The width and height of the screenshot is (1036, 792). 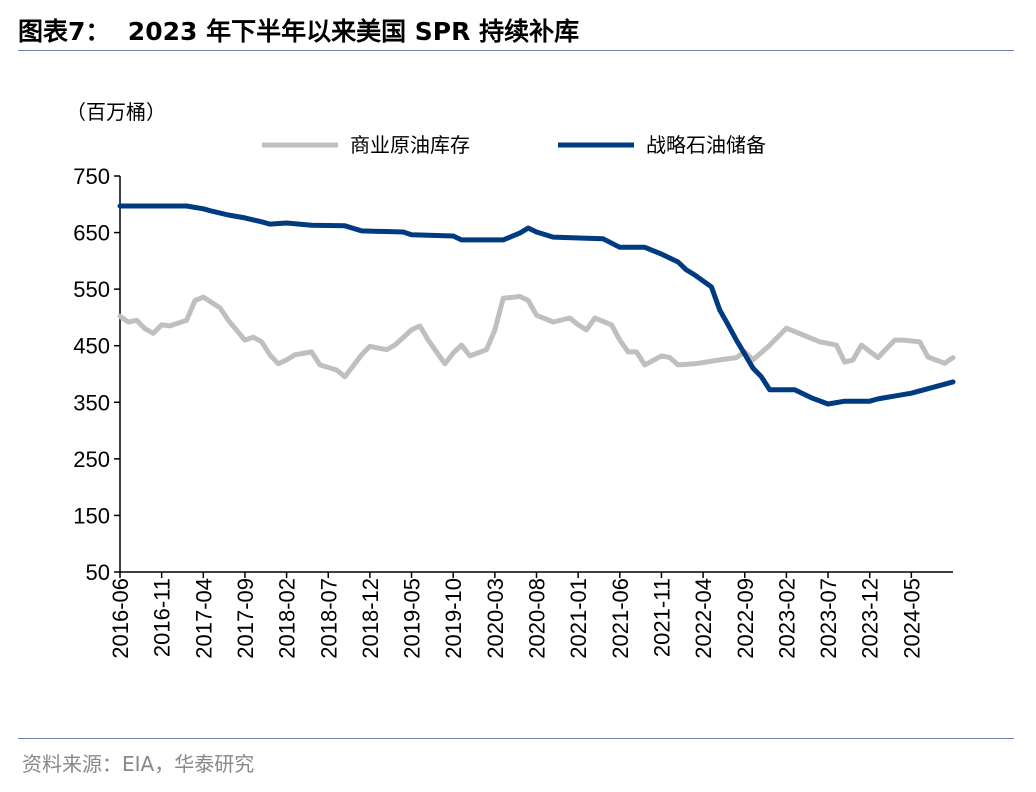 I want to click on y-tick-label: 350, so click(x=91, y=402).